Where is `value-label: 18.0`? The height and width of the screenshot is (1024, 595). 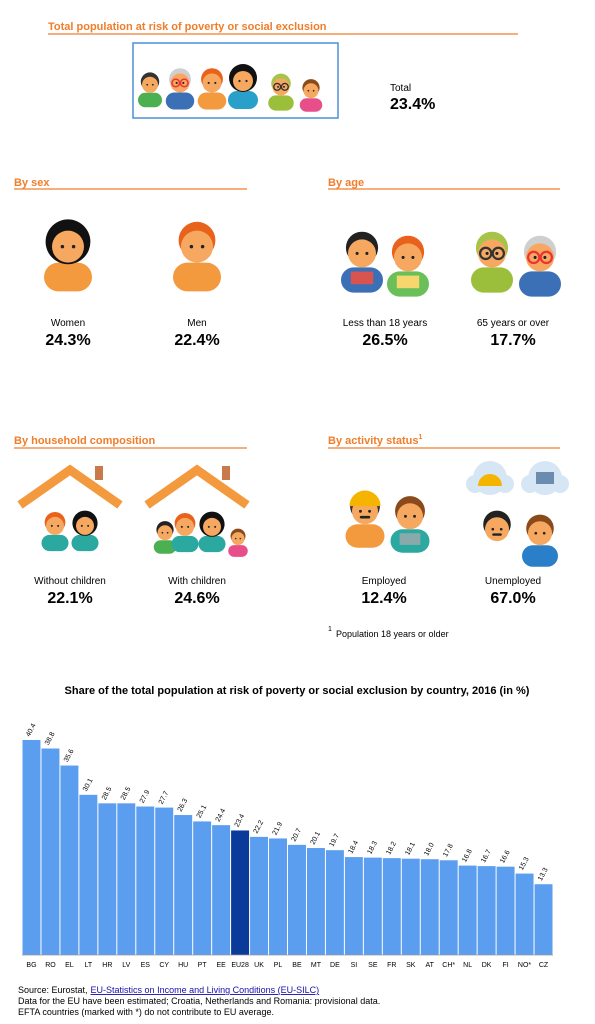
value-label: 18.0 is located at coordinates (429, 849).